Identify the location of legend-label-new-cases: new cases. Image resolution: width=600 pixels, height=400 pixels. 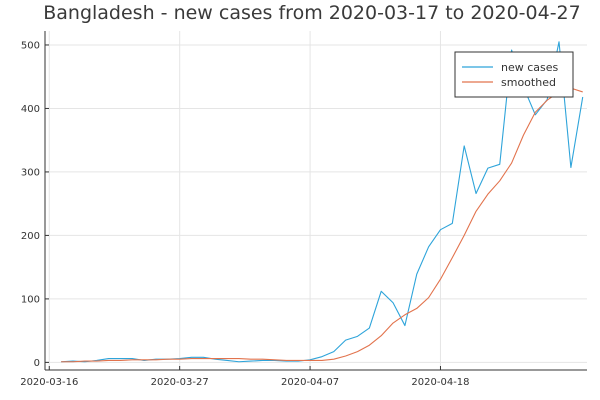
(530, 67).